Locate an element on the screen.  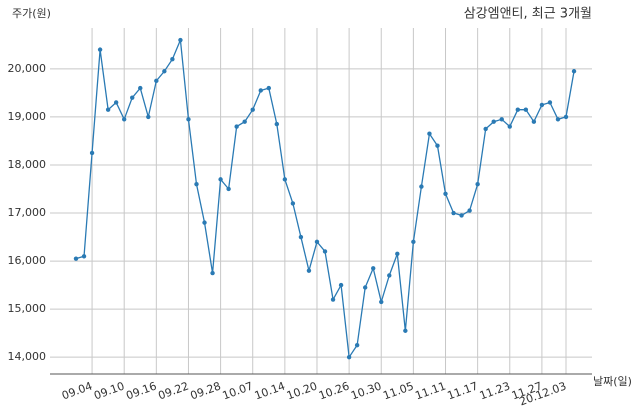
x-tick-label: 10.07 is located at coordinates (238, 390).